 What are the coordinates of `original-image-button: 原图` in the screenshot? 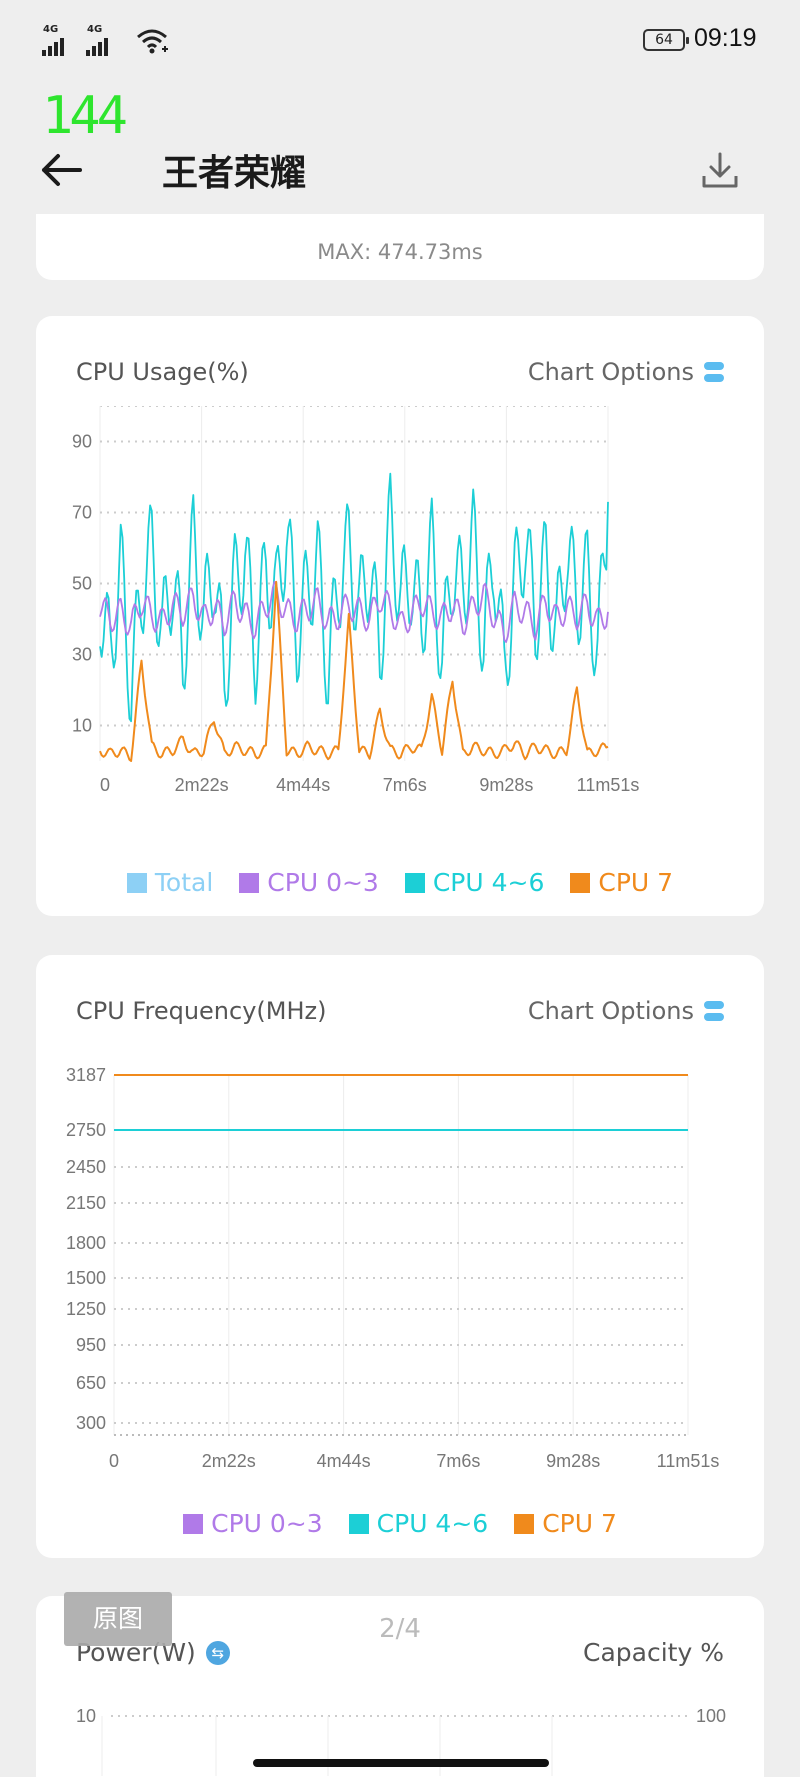 It's located at (118, 1619).